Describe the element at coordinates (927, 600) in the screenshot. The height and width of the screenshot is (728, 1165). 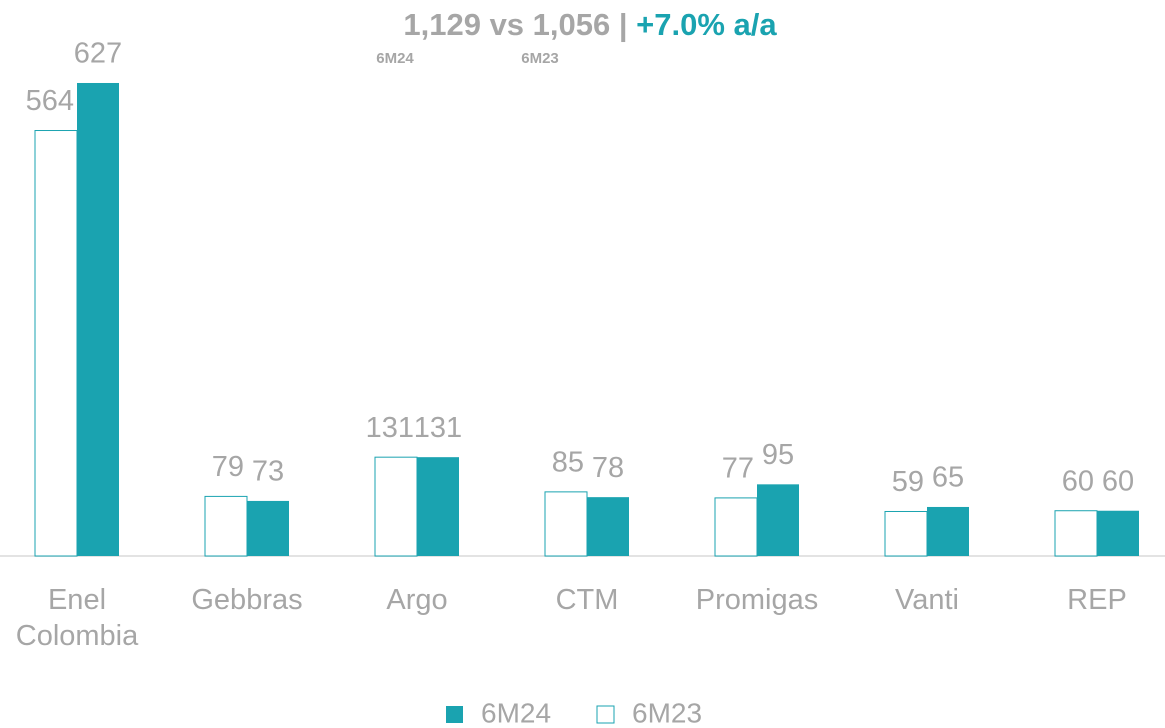
I see `x-tick-label: Vanti` at that location.